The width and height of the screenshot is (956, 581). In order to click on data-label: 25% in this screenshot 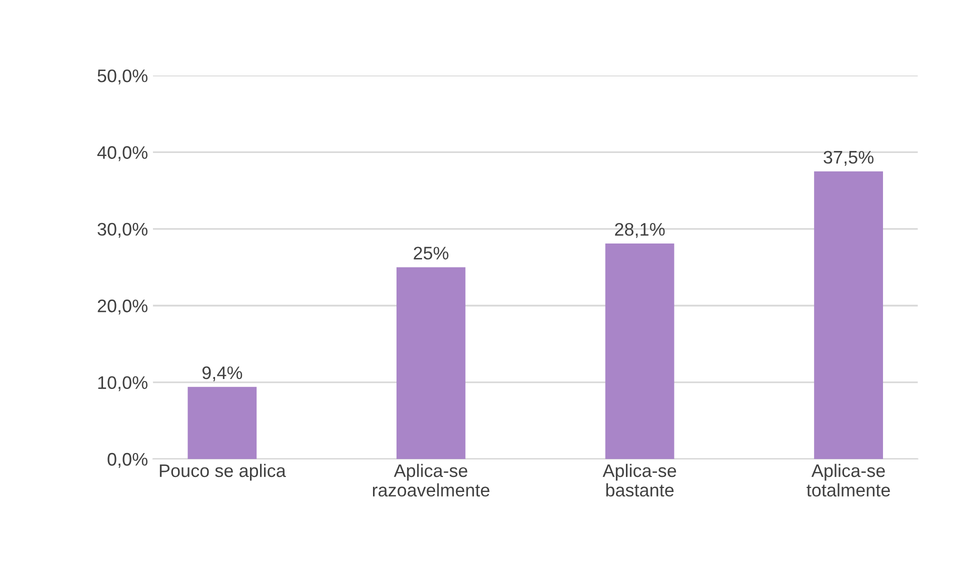, I will do `click(431, 253)`.